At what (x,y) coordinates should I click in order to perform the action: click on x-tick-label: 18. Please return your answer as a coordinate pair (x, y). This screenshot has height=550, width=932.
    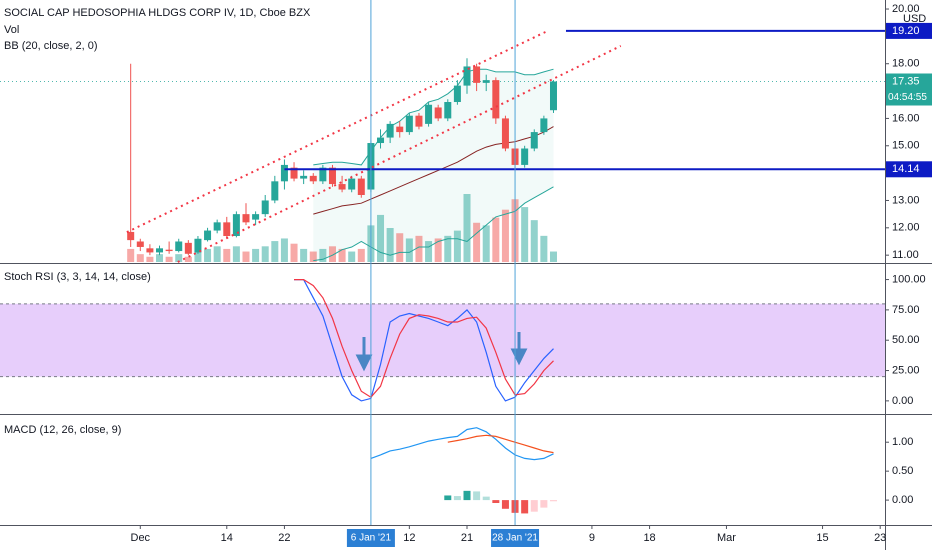
    Looking at the image, I should click on (649, 538).